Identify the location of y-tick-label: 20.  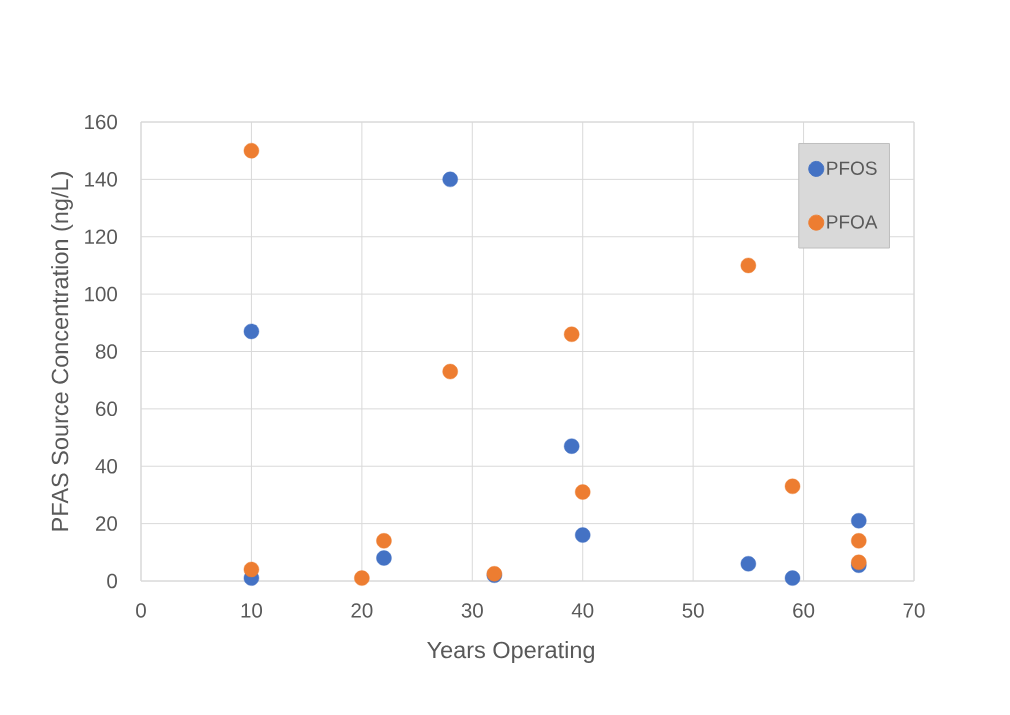
(107, 523).